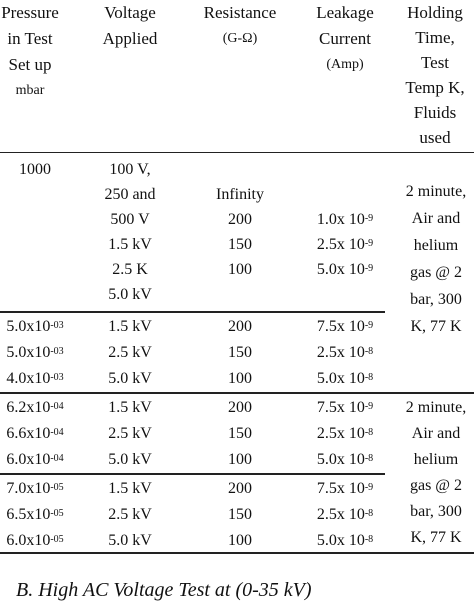 Image resolution: width=474 pixels, height=605 pixels. What do you see at coordinates (130, 25) in the screenshot?
I see `header-voltage: Voltage Applied` at bounding box center [130, 25].